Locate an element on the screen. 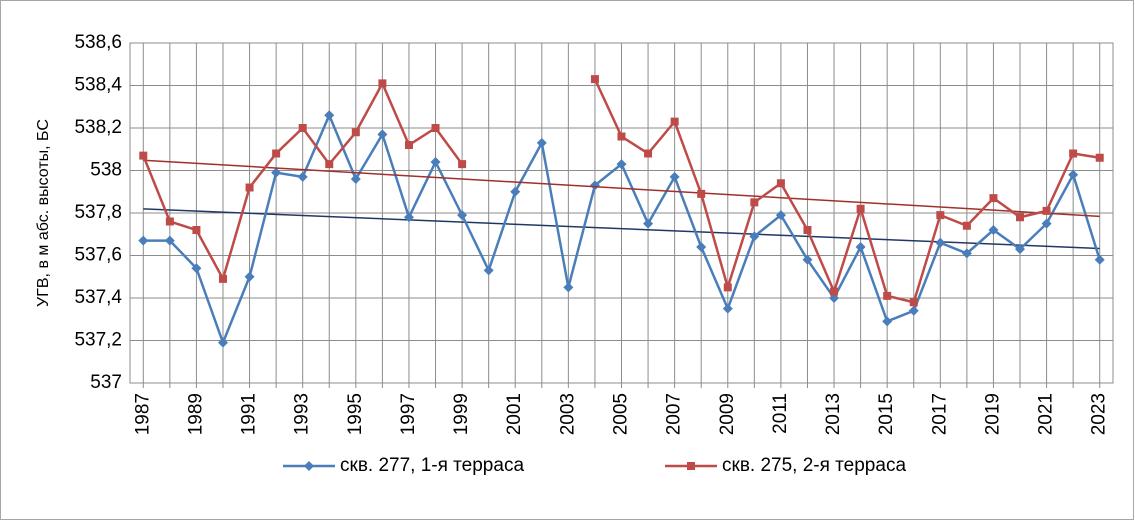  x-tick-label: 2003 is located at coordinates (567, 414).